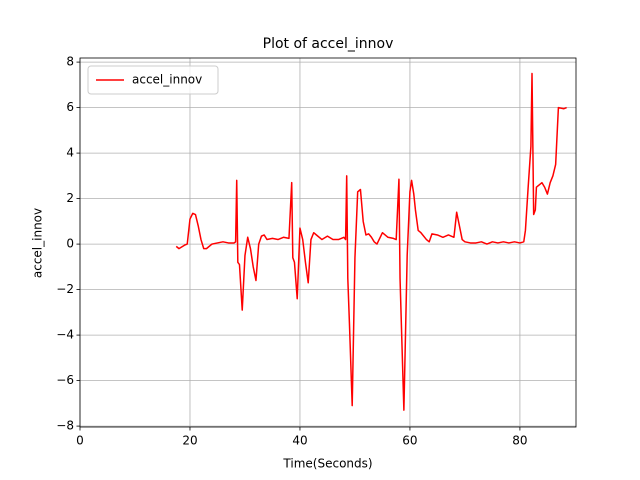 The height and width of the screenshot is (480, 640). I want to click on y-tick-label: 6, so click(70, 107).